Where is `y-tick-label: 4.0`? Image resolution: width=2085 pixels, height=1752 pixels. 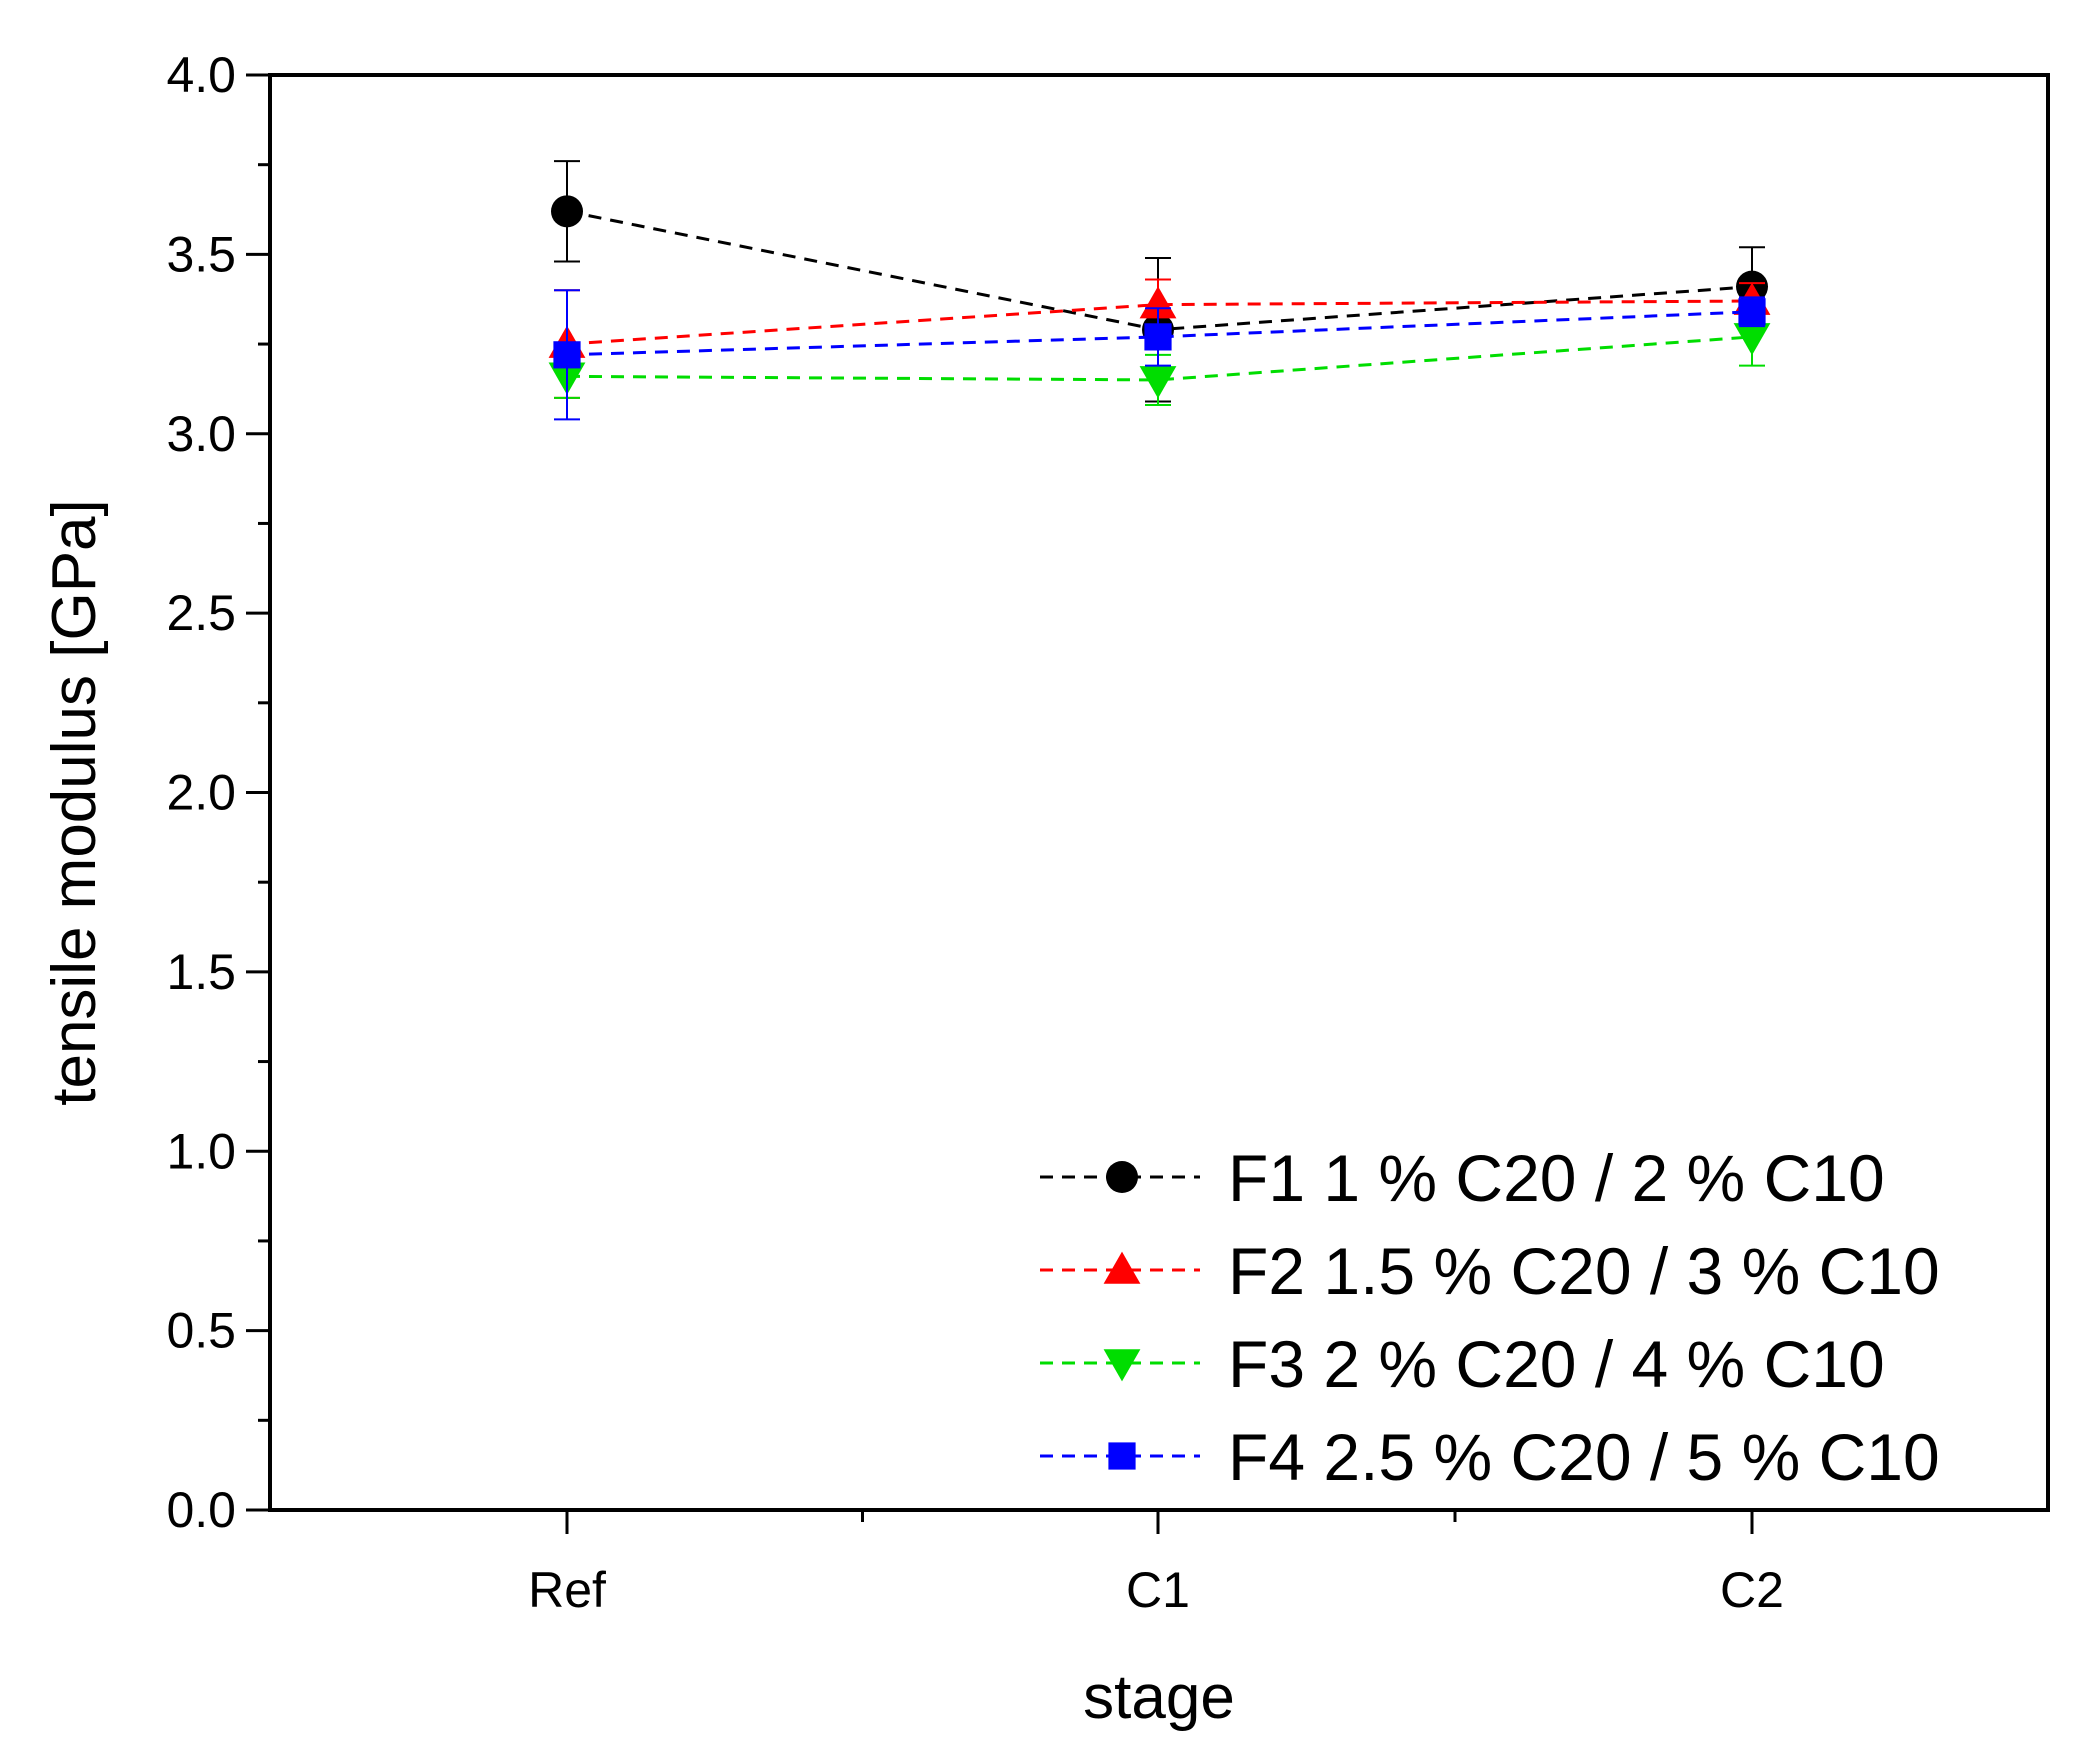
y-tick-label: 4.0 is located at coordinates (201, 75).